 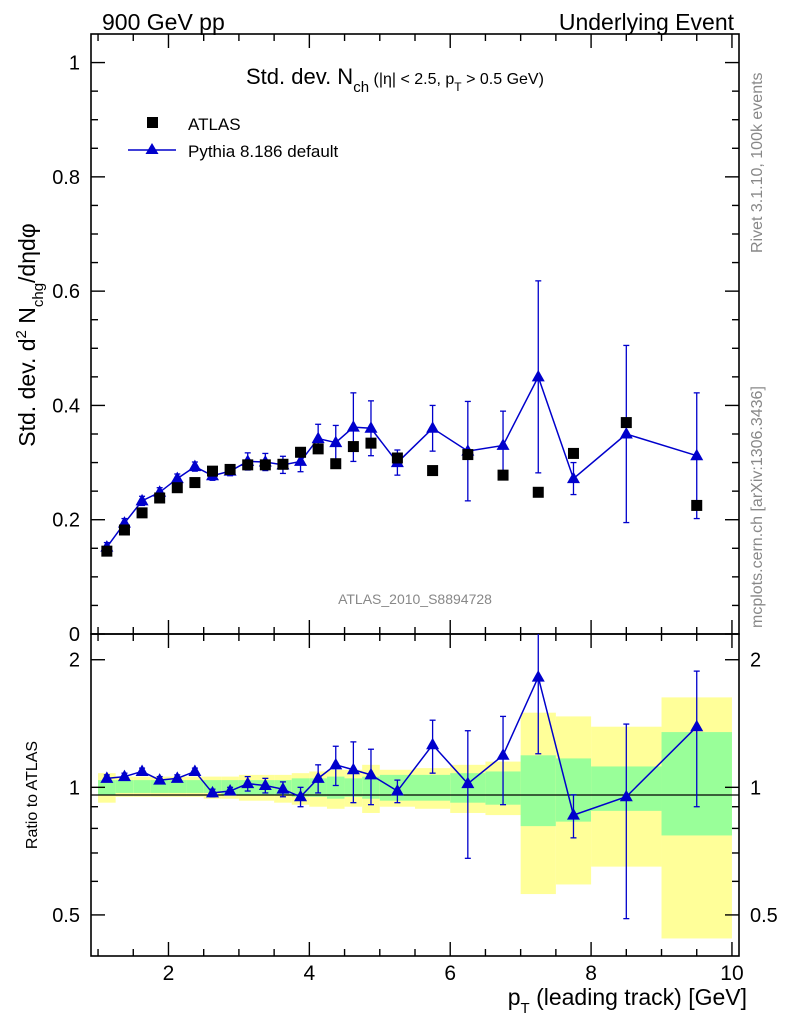 What do you see at coordinates (757, 162) in the screenshot?
I see `rivet-version-label: Rivet 3.1.10, 100k events` at bounding box center [757, 162].